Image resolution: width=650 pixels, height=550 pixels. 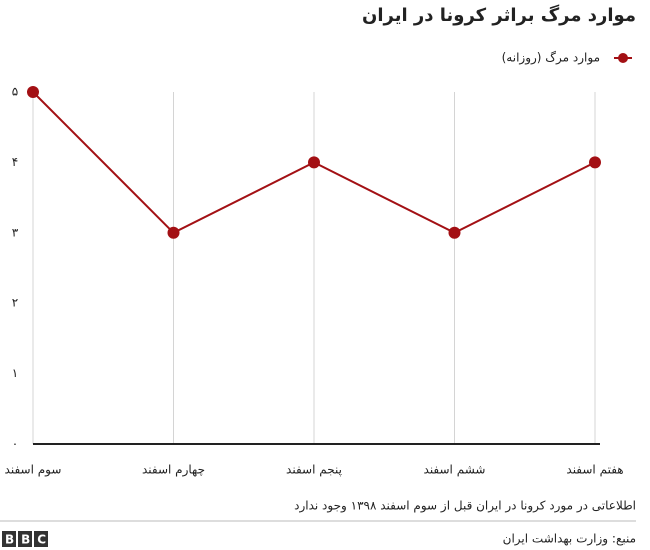 What do you see at coordinates (551, 58) in the screenshot?
I see `legend-label: موارد مرگ (روزانه)` at bounding box center [551, 58].